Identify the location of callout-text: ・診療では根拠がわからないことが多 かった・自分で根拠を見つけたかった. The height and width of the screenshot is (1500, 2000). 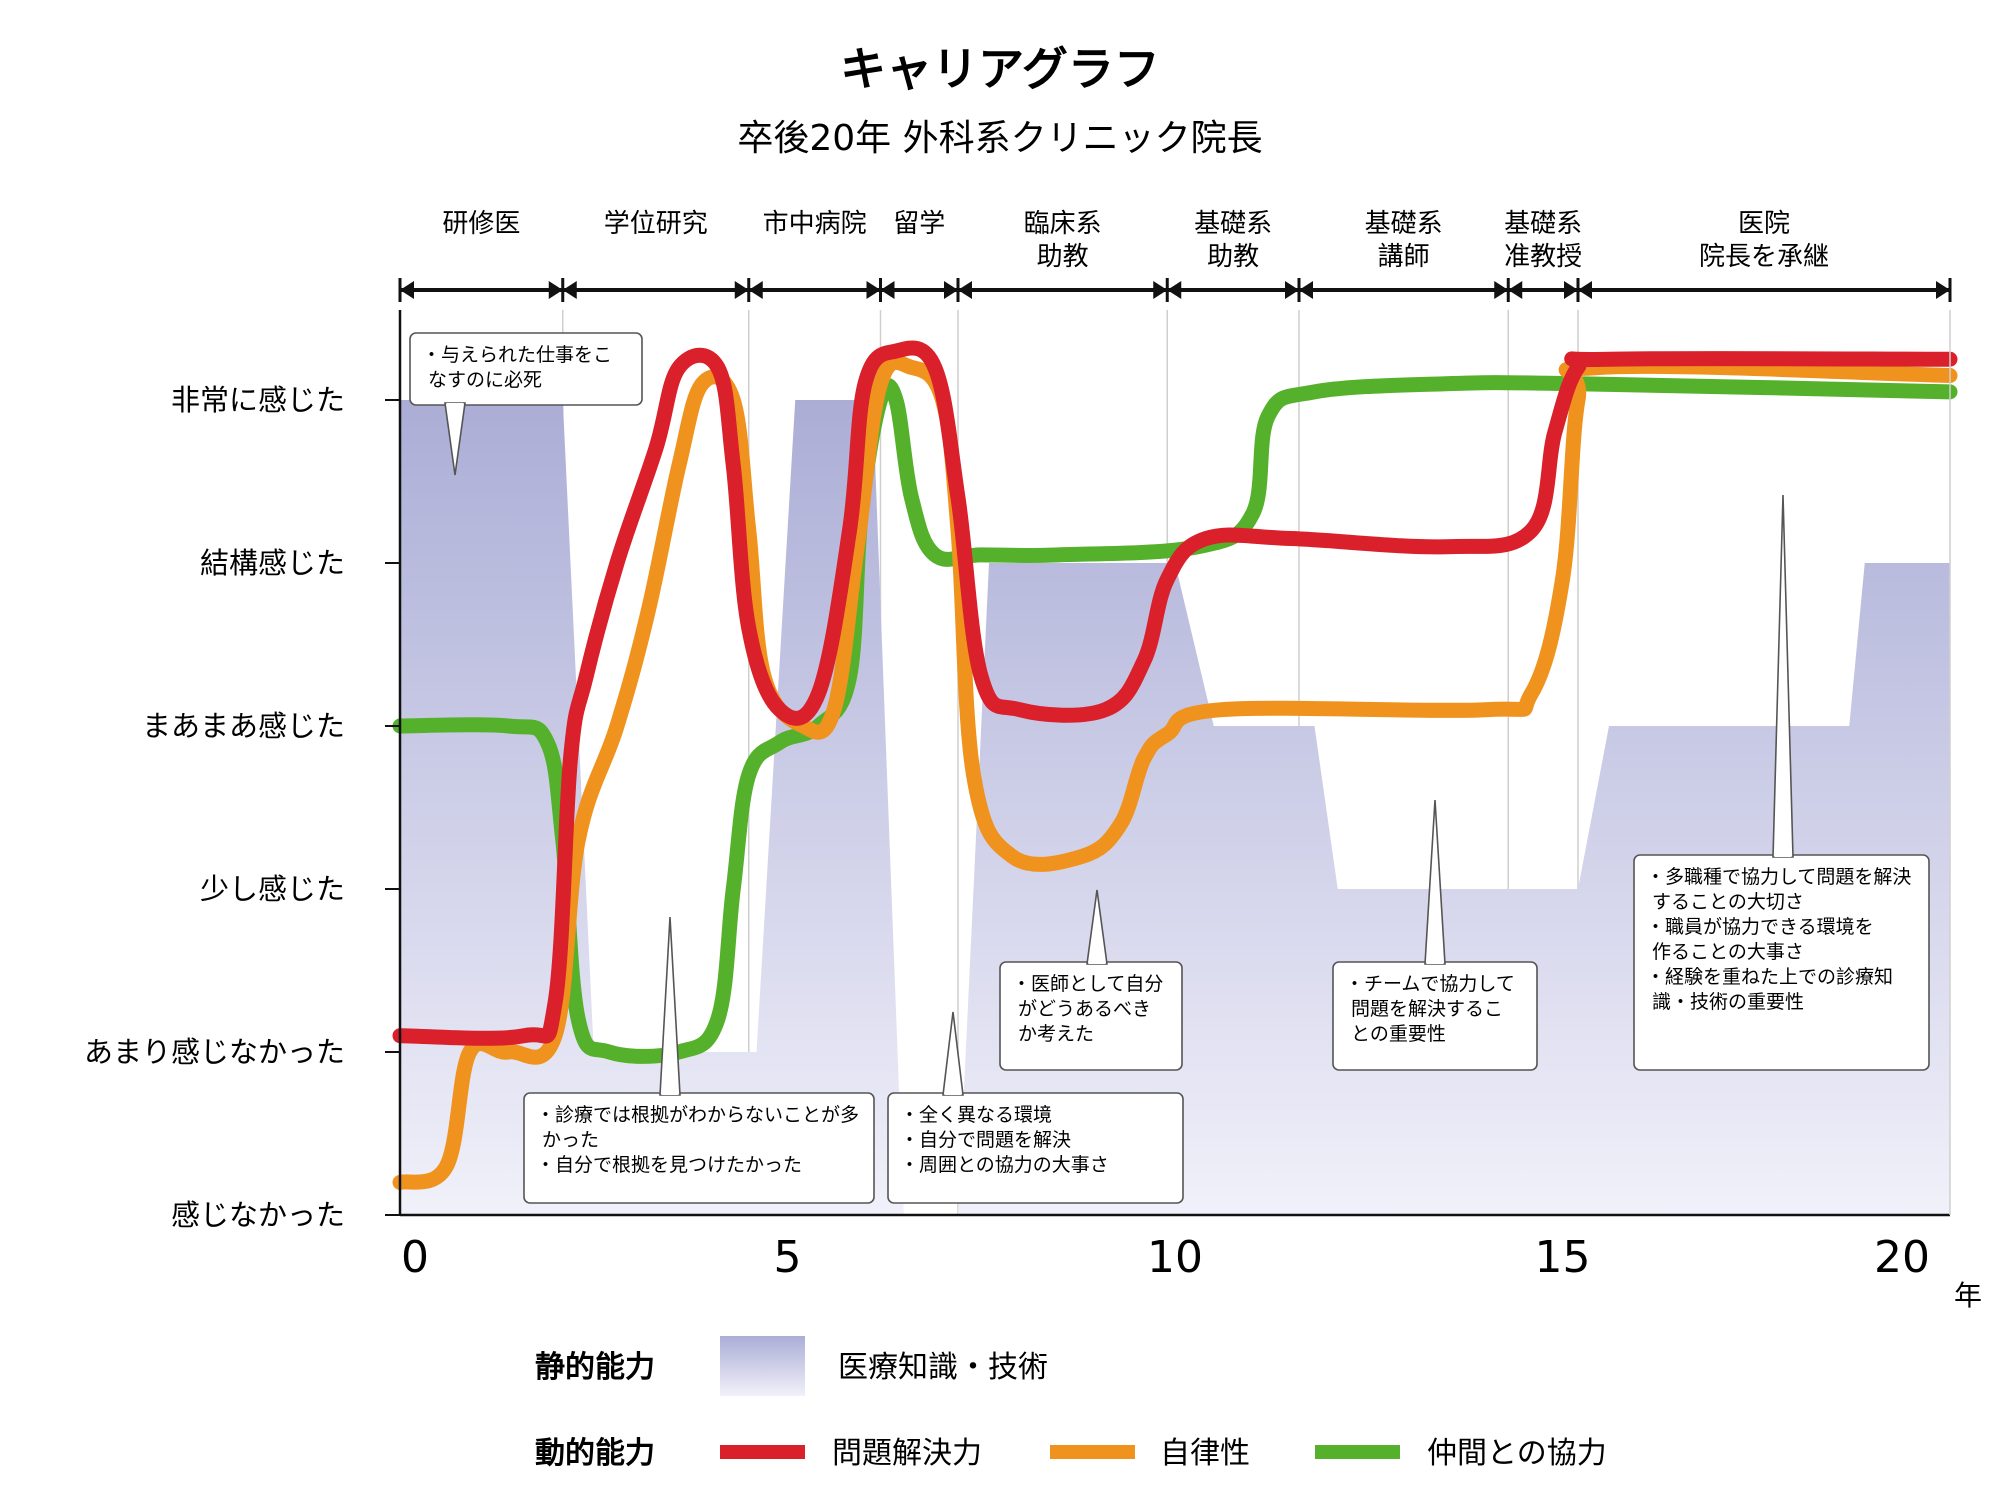
(697, 1140).